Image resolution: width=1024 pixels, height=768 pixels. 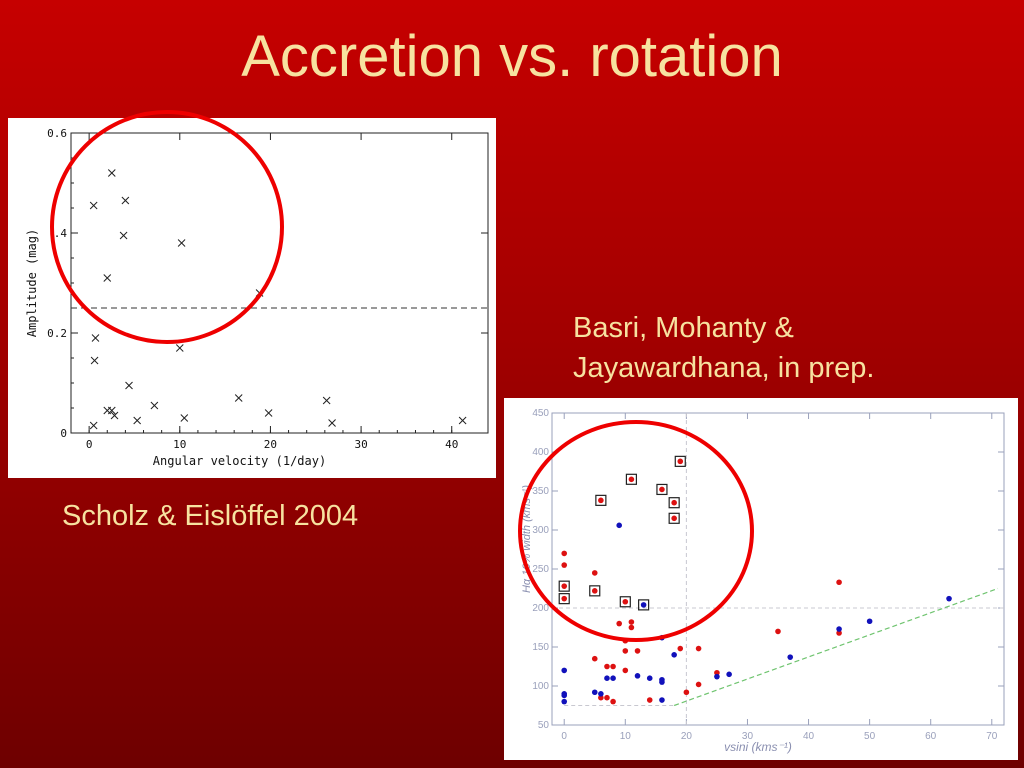 I want to click on chart2-x-tick-label: 50, so click(x=870, y=736).